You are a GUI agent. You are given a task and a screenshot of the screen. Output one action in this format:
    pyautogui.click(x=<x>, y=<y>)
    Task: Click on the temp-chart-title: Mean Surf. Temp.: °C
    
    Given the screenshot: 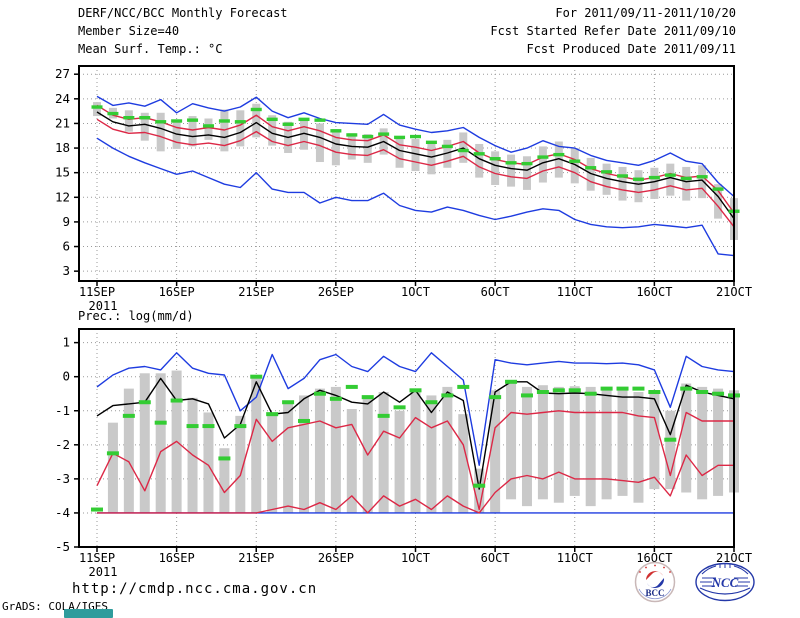 What is the action you would take?
    pyautogui.click(x=150, y=49)
    